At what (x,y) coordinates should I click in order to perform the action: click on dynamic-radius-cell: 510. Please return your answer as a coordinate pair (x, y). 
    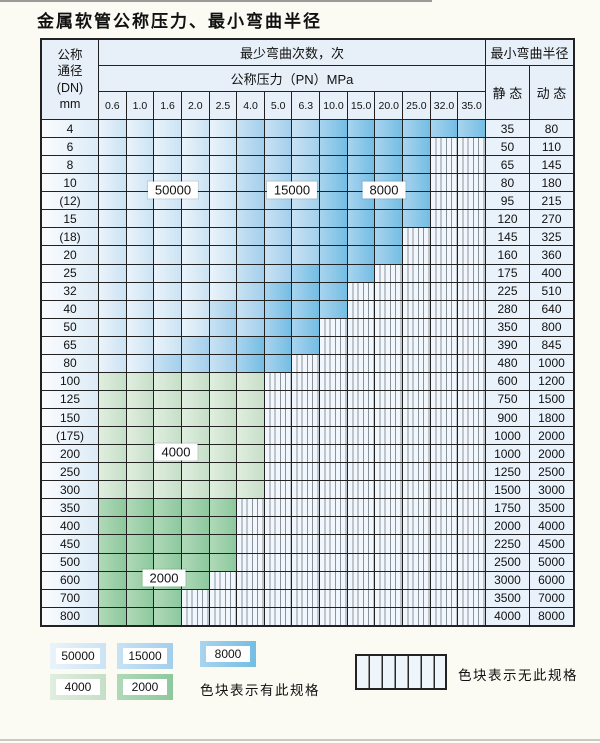
    Looking at the image, I should click on (551, 291).